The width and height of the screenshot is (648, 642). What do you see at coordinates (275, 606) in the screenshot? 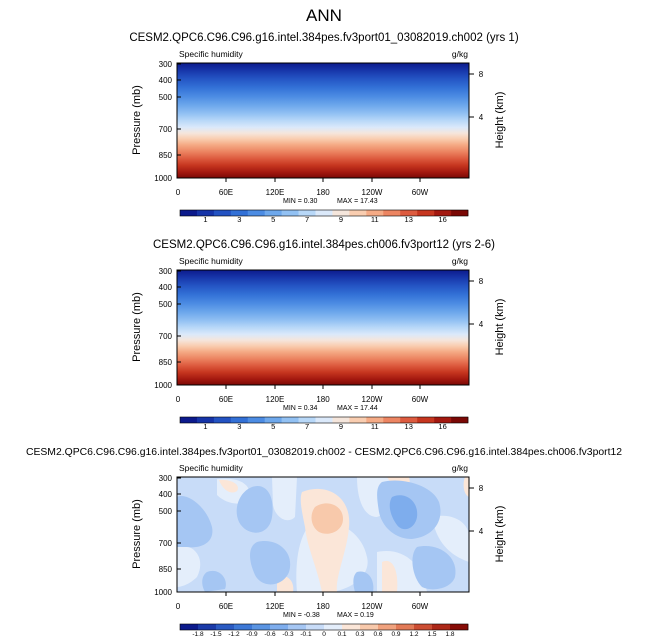
I see `panel-3-xtick: 120E` at bounding box center [275, 606].